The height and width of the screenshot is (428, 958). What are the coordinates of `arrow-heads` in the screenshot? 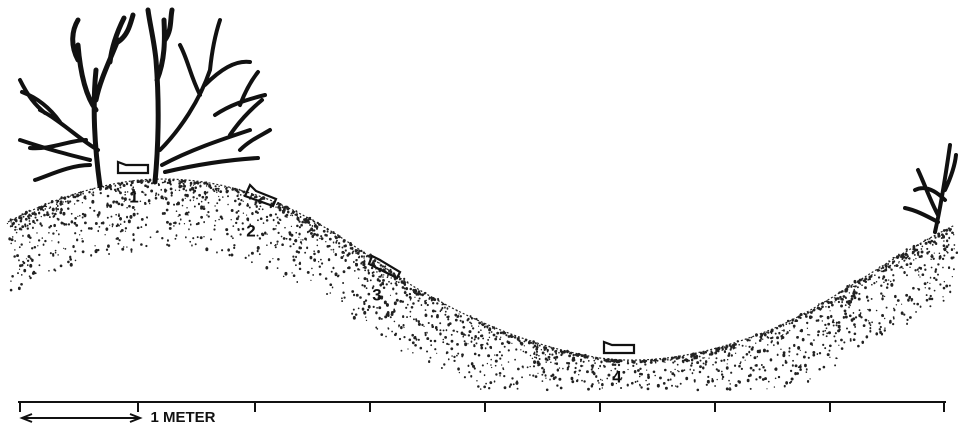 It's located at (81, 418).